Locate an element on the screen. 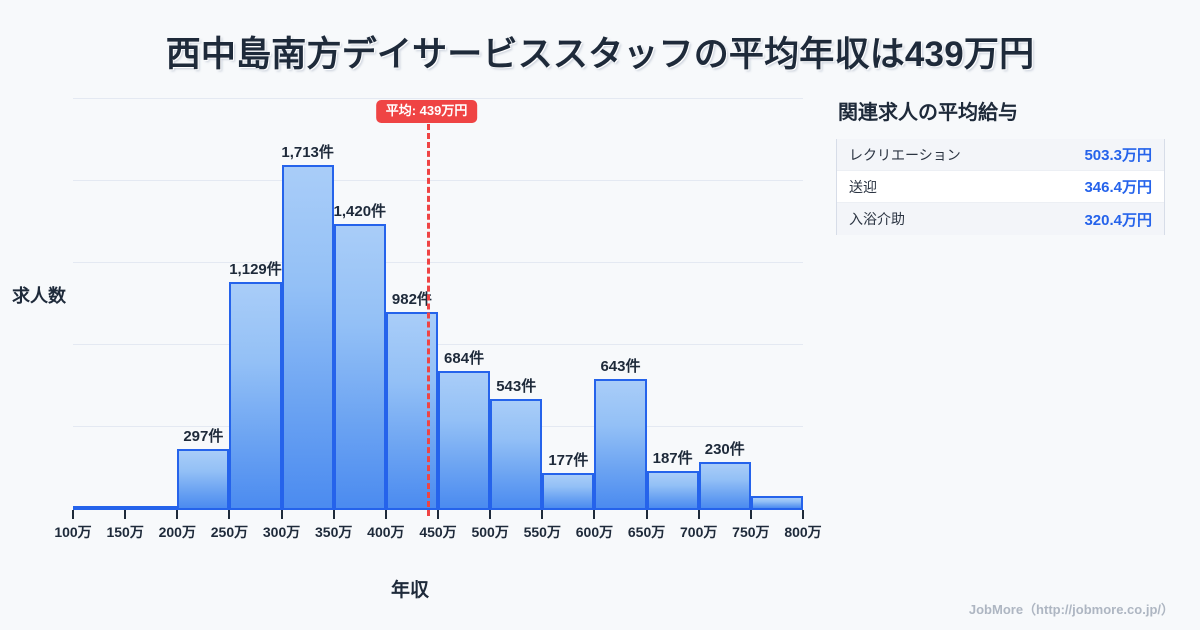 The image size is (1200, 630). x-axis-tick-label: 750万 is located at coordinates (751, 532).